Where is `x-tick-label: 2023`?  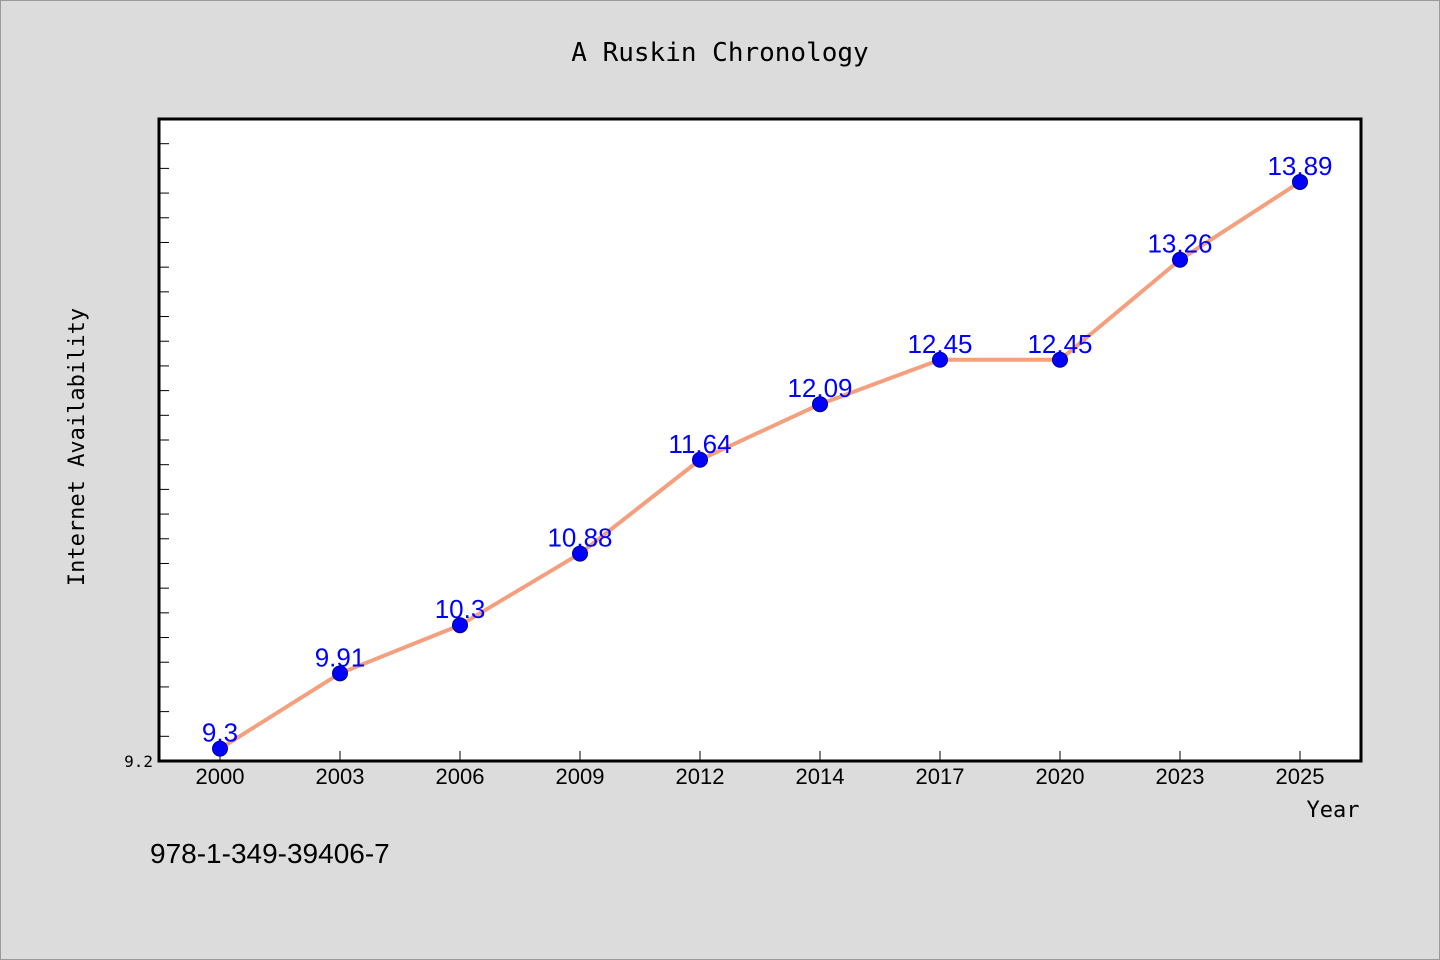
x-tick-label: 2023 is located at coordinates (1180, 776).